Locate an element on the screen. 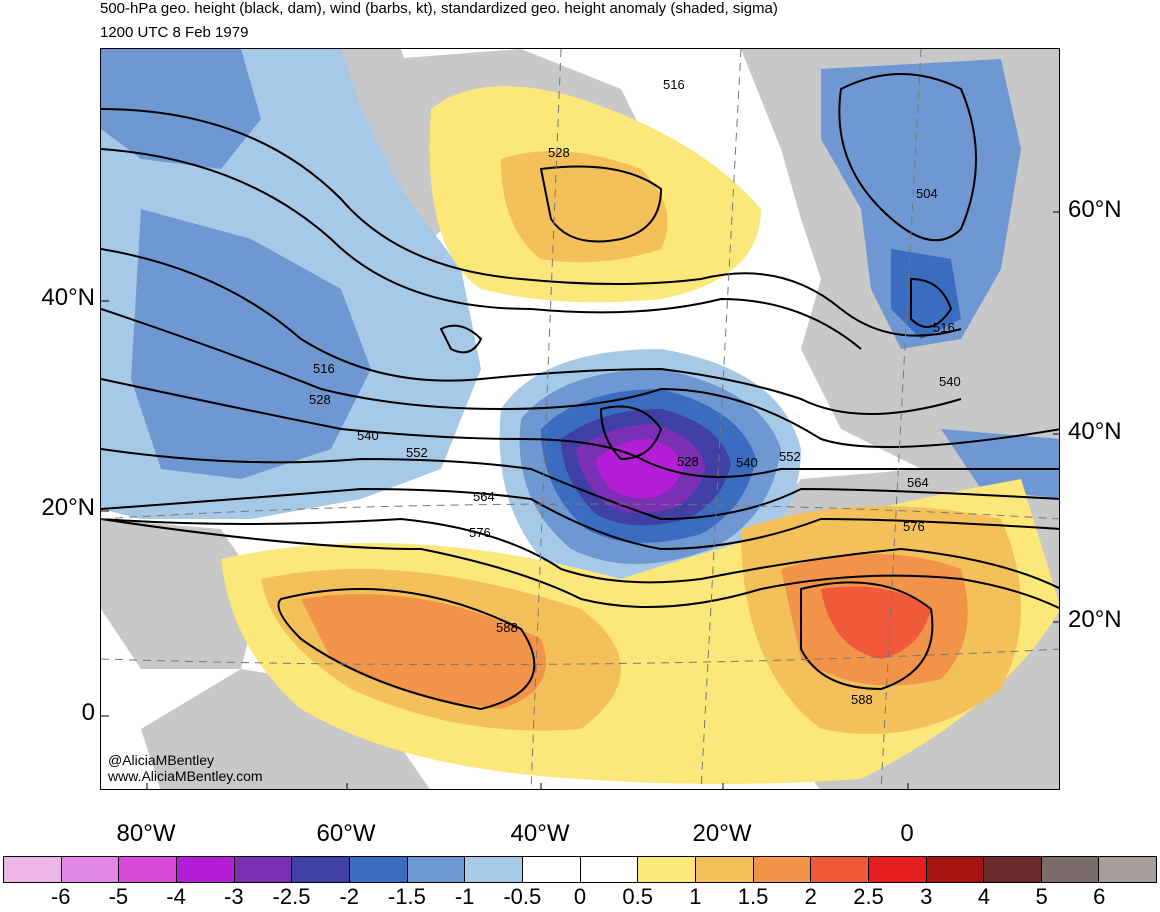 Image resolution: width=1160 pixels, height=912 pixels. anomaly-colorbar is located at coordinates (580, 869).